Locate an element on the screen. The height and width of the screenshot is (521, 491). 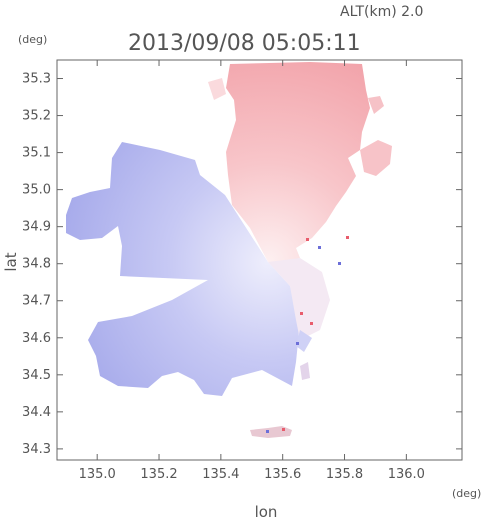
y-tick-label: 34.8 is located at coordinates (36, 264).